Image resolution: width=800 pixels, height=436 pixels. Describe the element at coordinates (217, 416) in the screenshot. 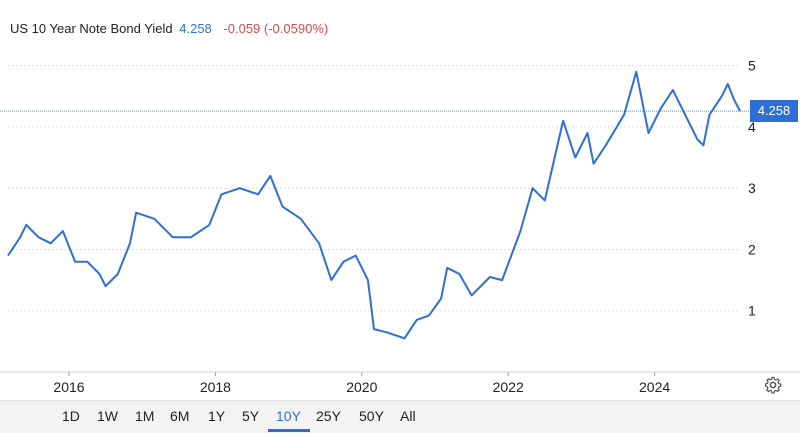

I see `range-button-1y: 1Y` at that location.